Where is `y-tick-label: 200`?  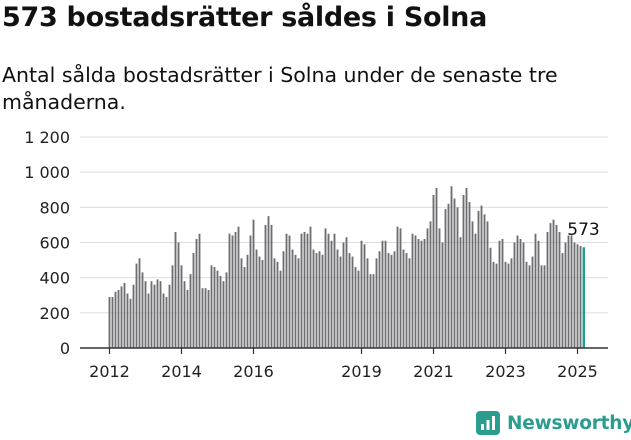 y-tick-label: 200 is located at coordinates (54, 313).